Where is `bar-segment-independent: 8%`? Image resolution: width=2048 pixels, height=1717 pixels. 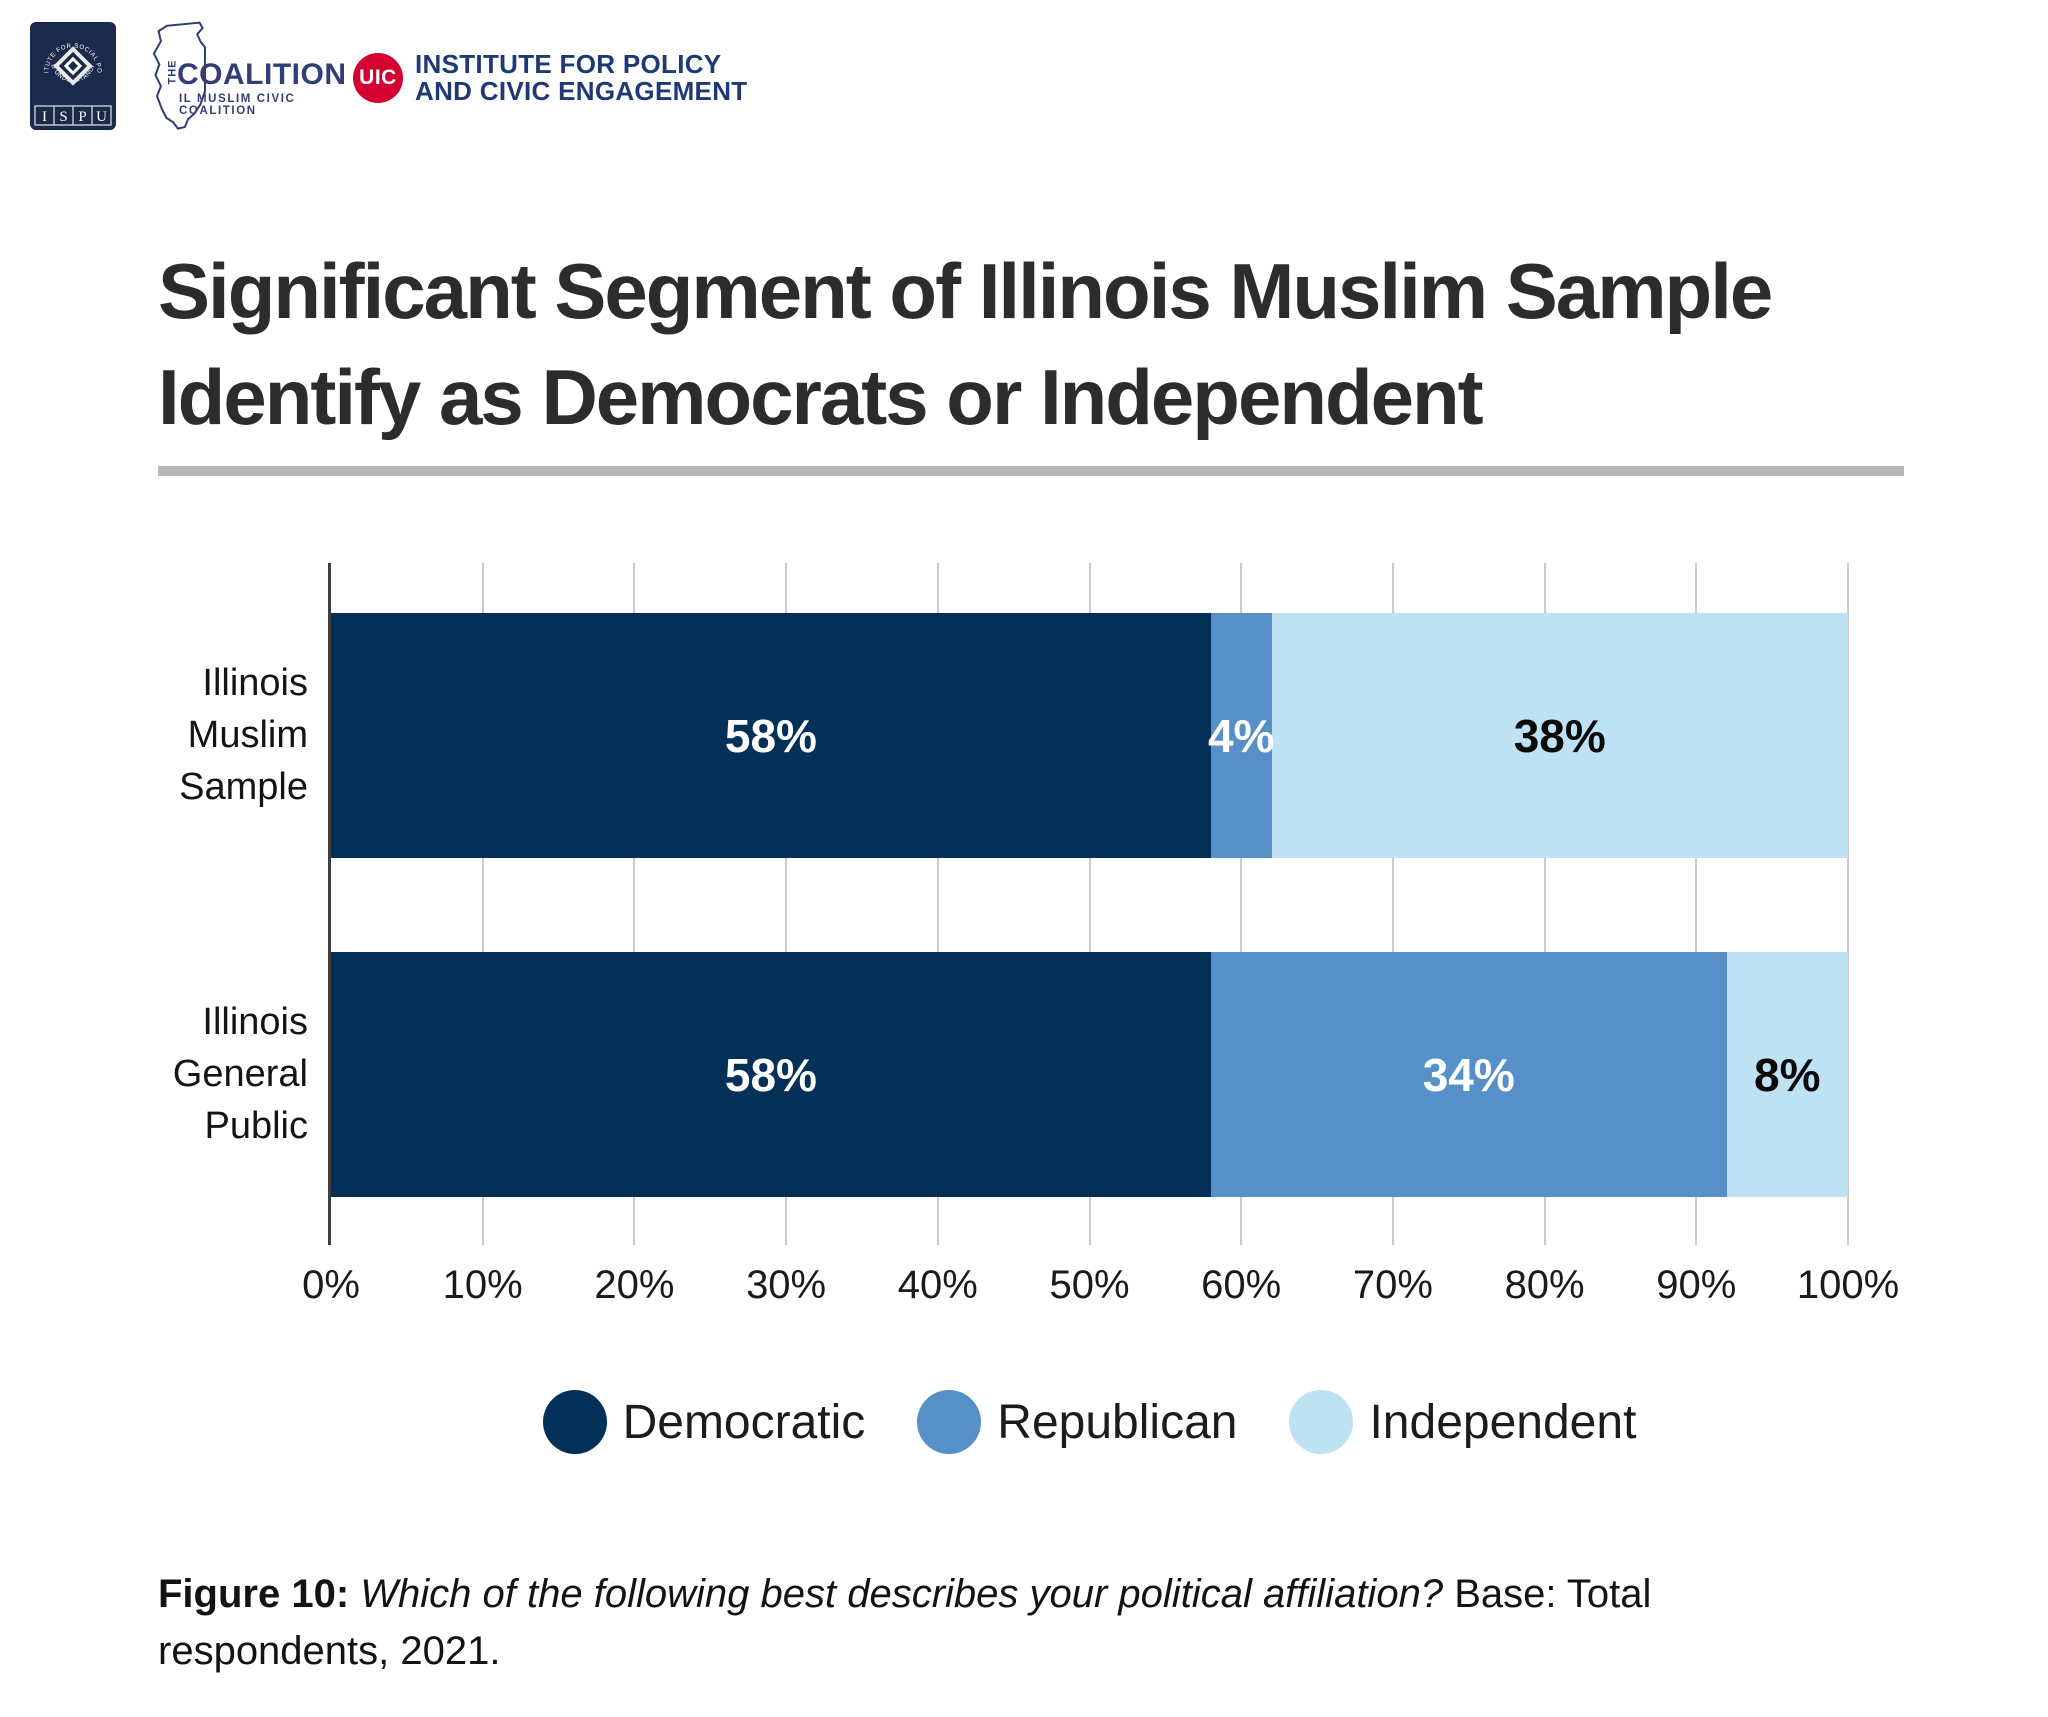
bar-segment-independent: 8% is located at coordinates (1787, 1074).